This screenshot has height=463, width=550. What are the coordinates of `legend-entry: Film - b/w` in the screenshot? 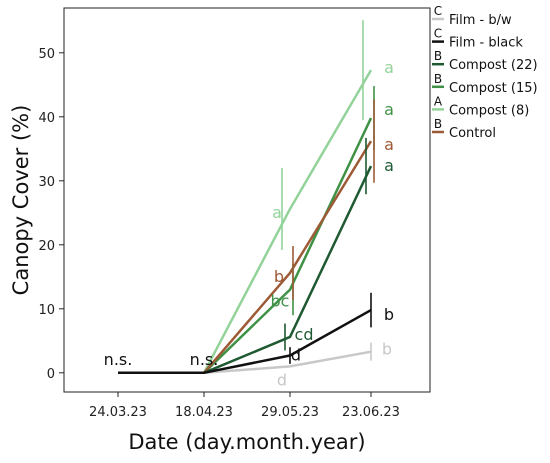 It's located at (480, 20).